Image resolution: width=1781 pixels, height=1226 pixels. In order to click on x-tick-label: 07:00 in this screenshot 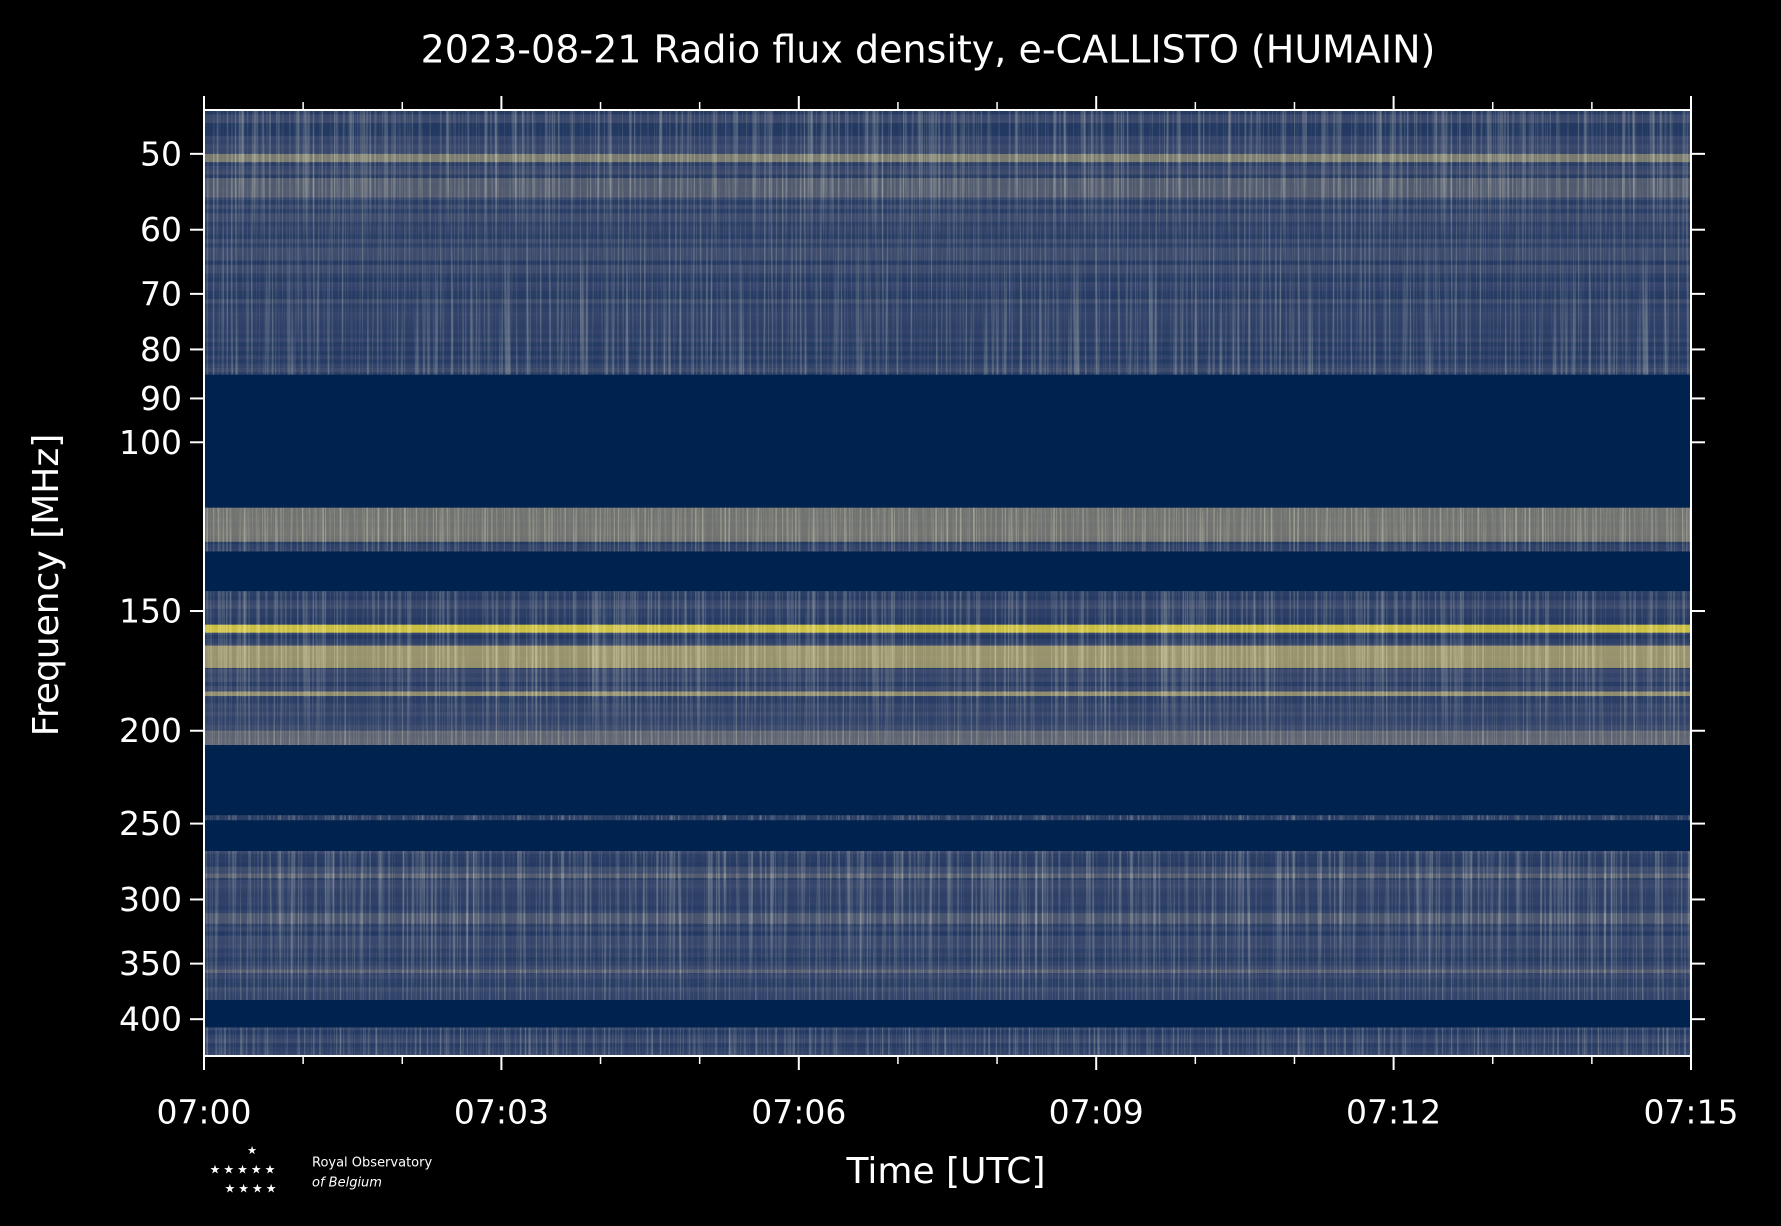, I will do `click(203, 1112)`.